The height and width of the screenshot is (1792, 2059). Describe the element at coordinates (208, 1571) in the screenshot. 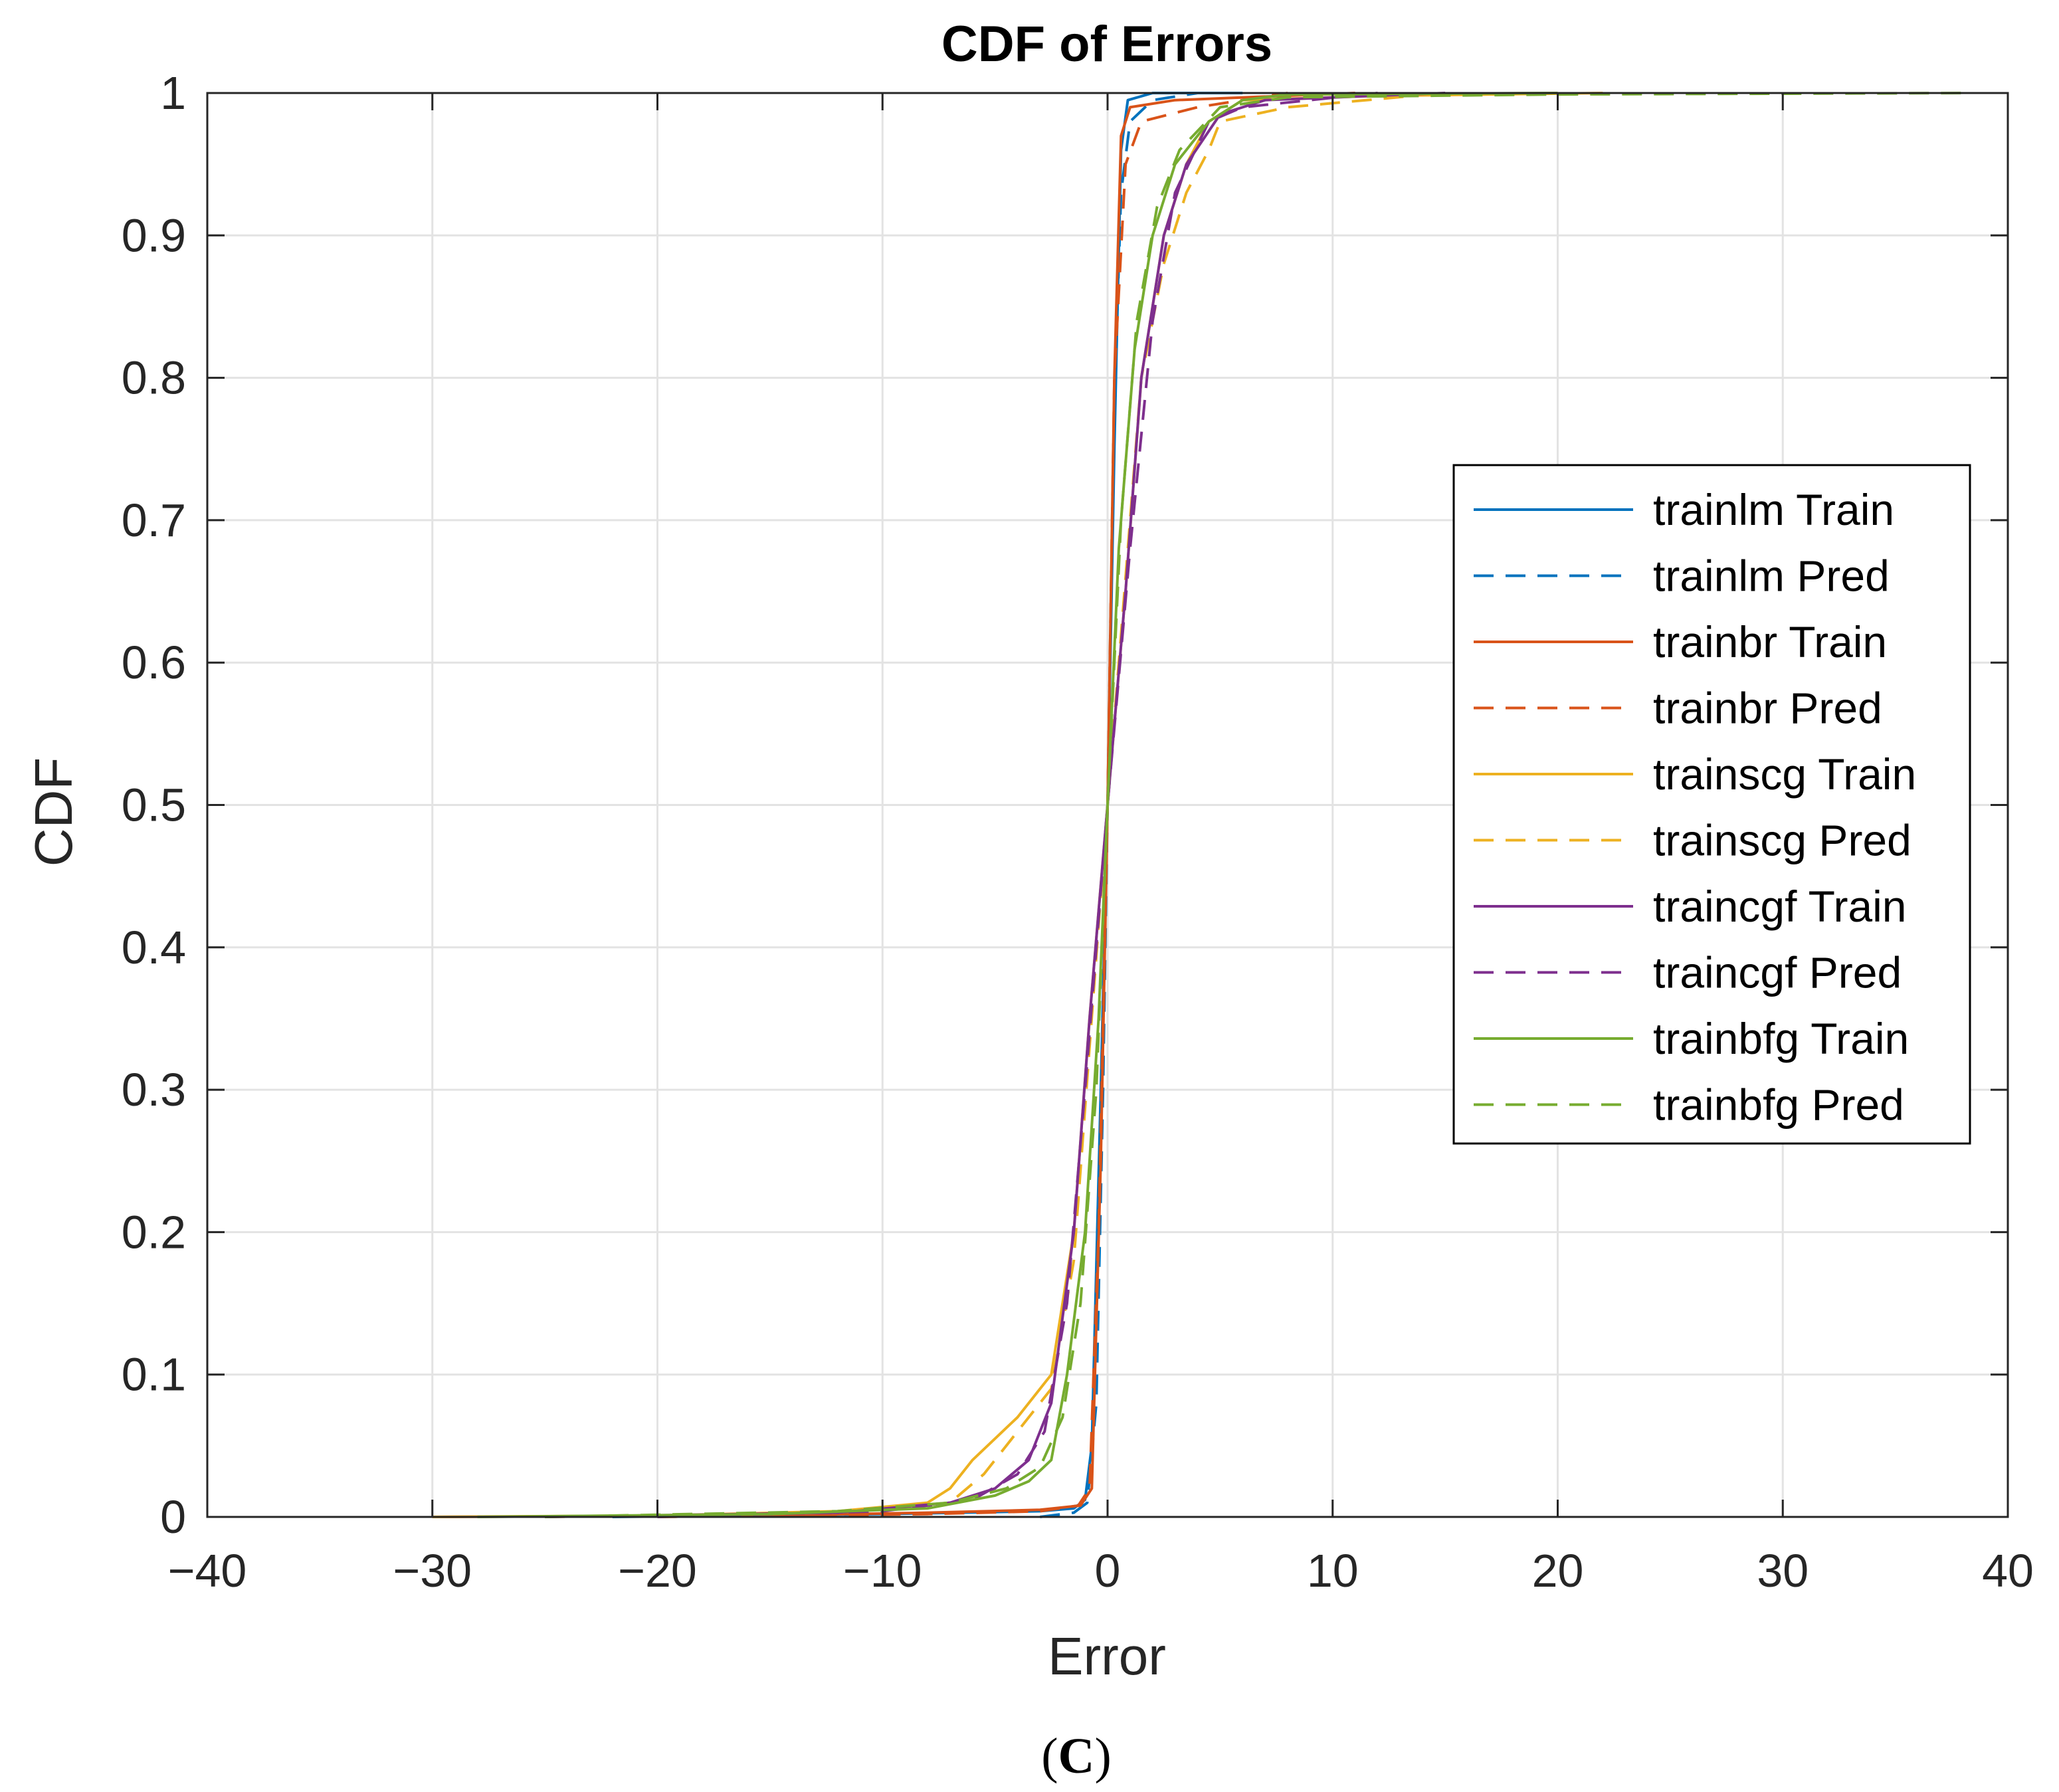

I see `x-tick-label: −40` at that location.